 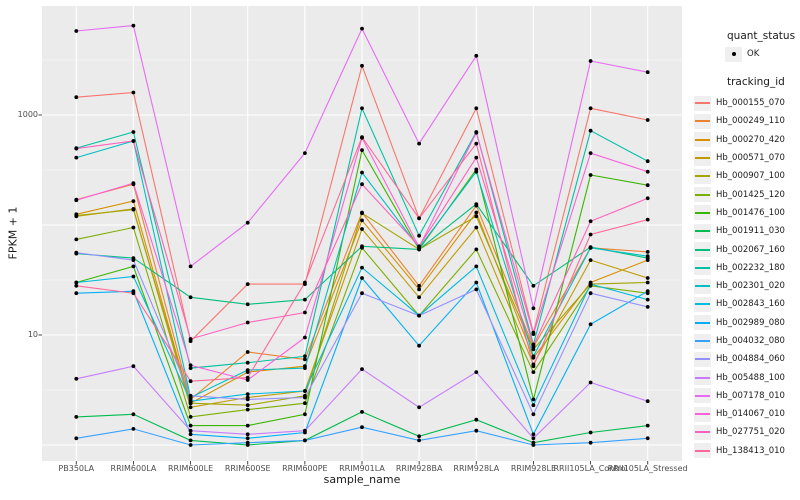 What do you see at coordinates (750, 139) in the screenshot?
I see `legend-item-label: Hb_000270_420` at bounding box center [750, 139].